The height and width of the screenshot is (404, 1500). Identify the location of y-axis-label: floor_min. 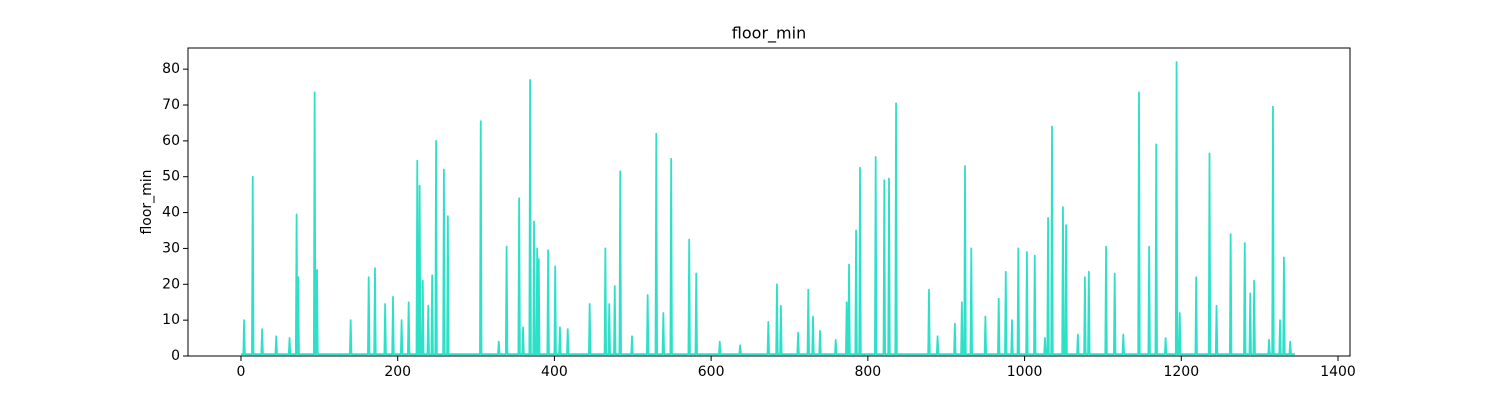
(147, 201).